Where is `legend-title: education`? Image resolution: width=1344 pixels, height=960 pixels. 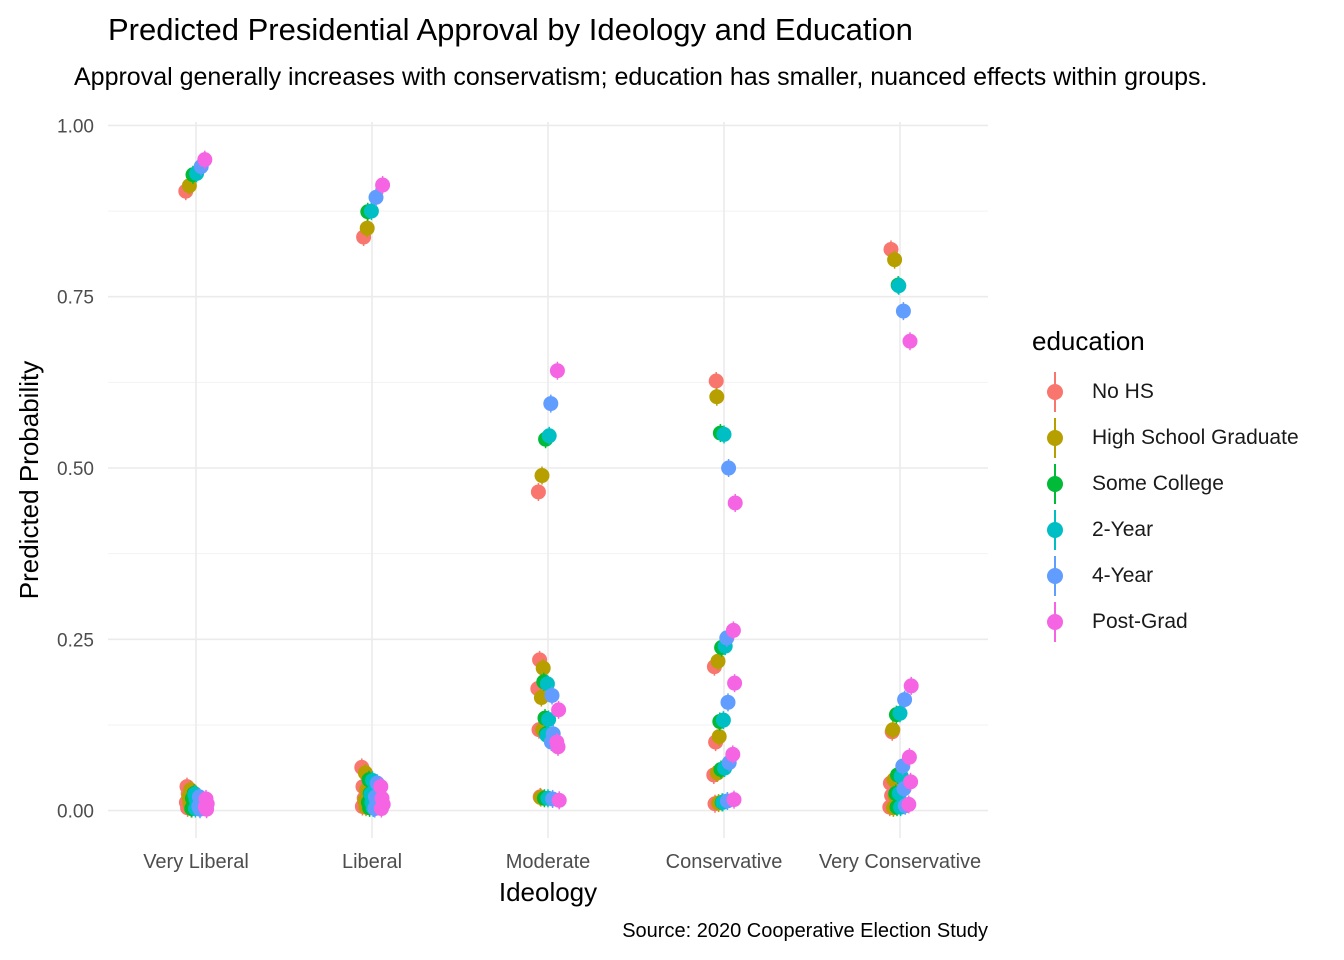
legend-title: education is located at coordinates (1088, 341).